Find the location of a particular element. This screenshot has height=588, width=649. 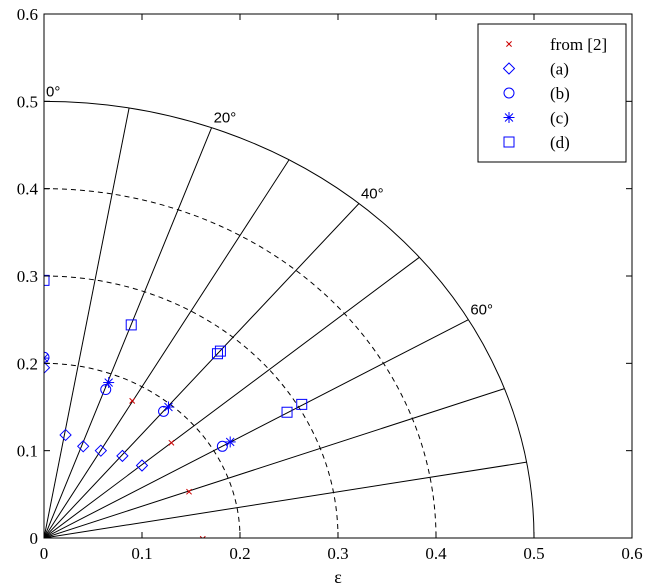

angle-label: 20° is located at coordinates (225, 118).